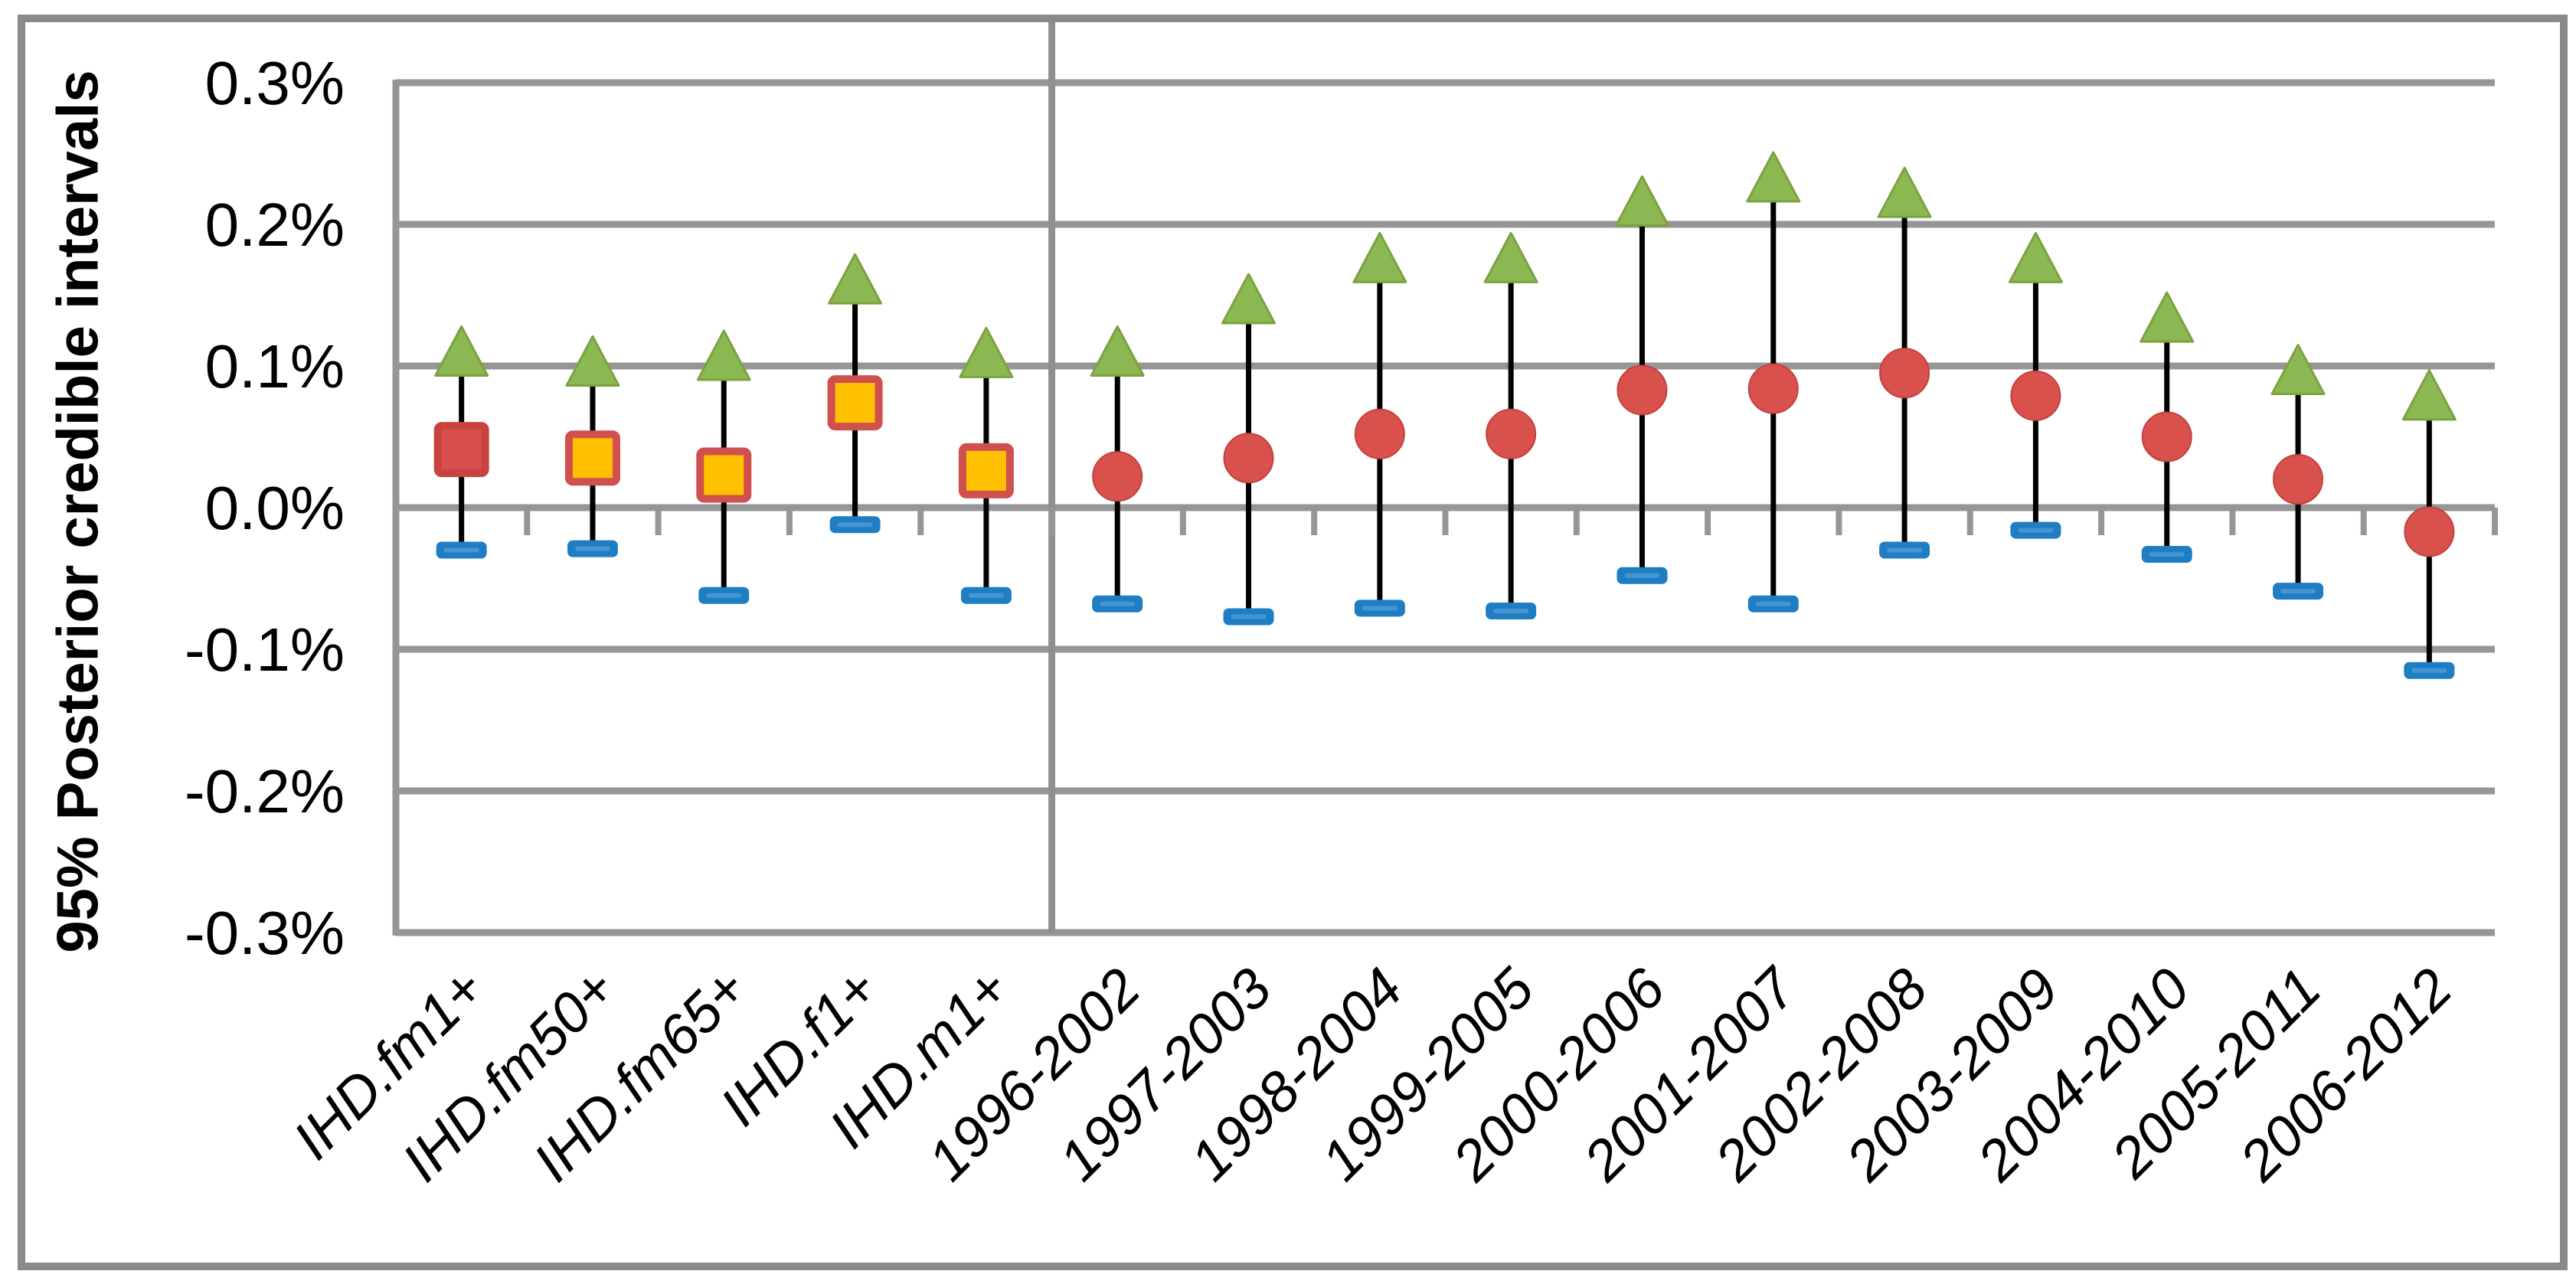 The height and width of the screenshot is (1284, 2576). What do you see at coordinates (265, 791) in the screenshot?
I see `y-axis-tick-label: -0.2%` at bounding box center [265, 791].